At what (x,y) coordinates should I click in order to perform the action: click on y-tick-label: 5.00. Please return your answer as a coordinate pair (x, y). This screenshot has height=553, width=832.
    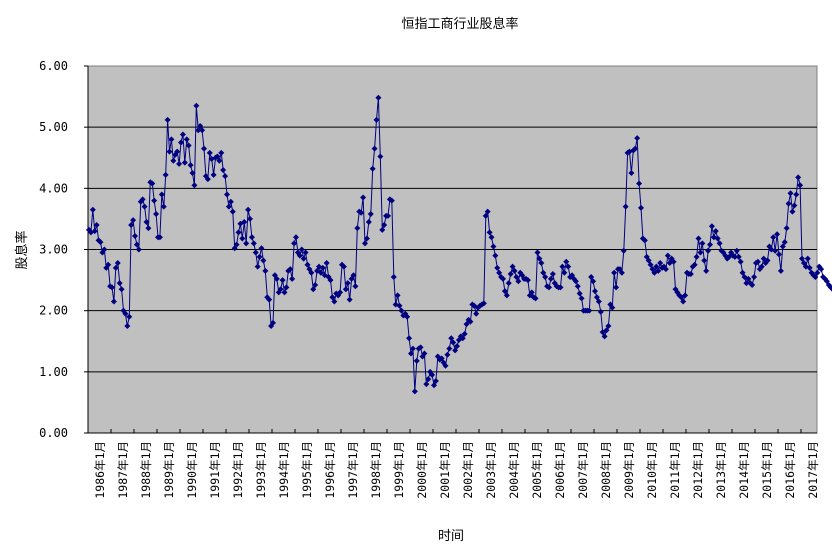
    Looking at the image, I should click on (53, 127).